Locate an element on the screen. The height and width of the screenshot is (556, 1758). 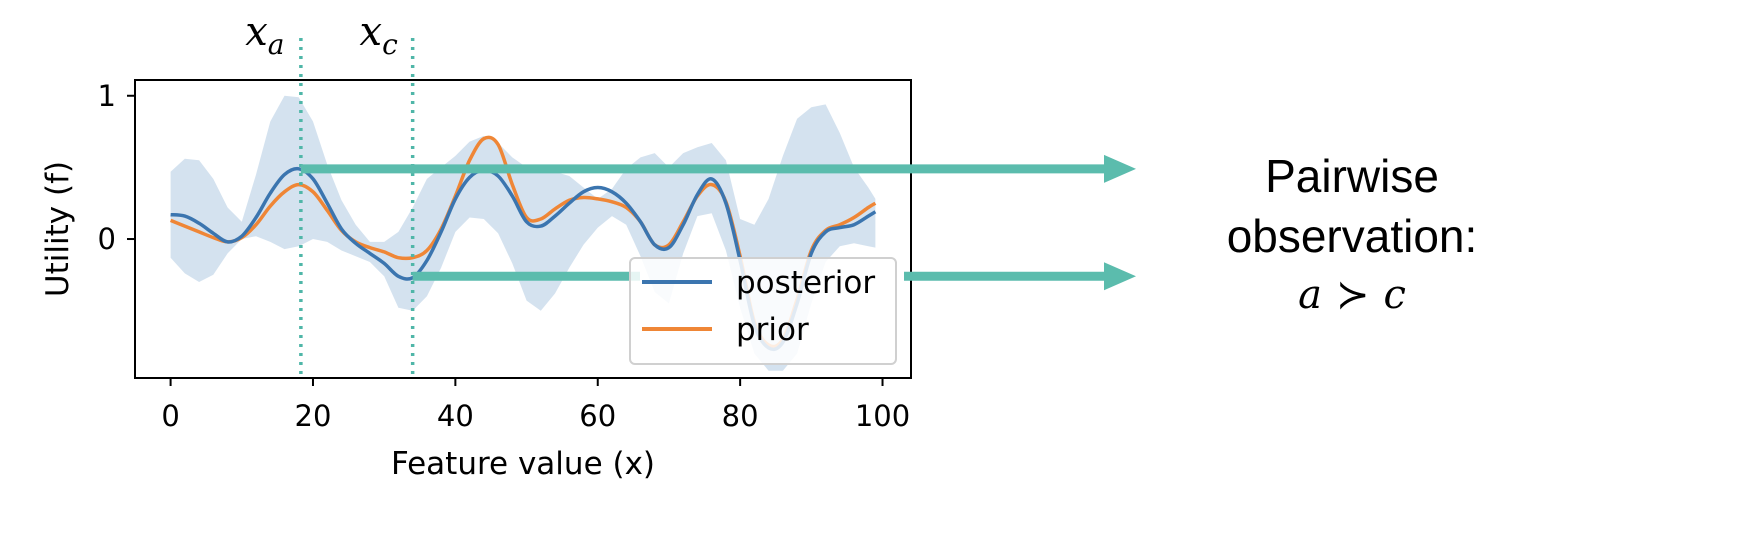
marker-label-xa: xa is located at coordinates (264, 35).